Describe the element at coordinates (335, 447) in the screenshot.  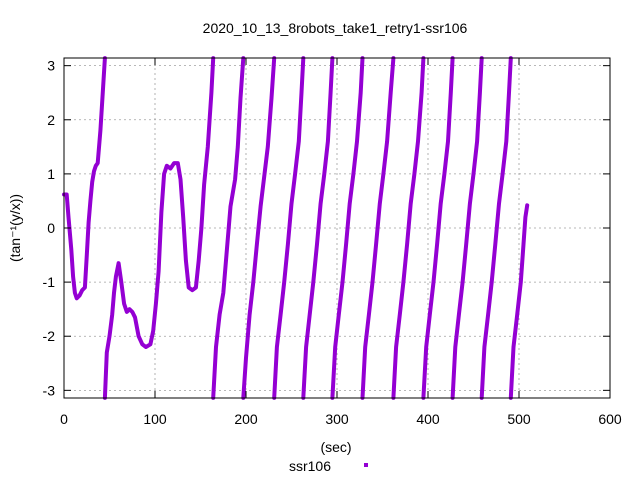
I see `x-axis-label: (sec)` at that location.